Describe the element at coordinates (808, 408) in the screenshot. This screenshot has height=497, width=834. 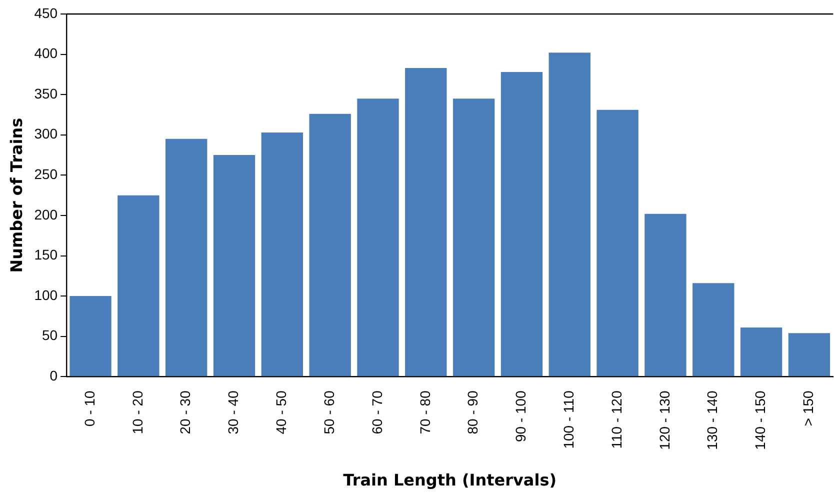
I see `x-tick-label: > 150` at that location.